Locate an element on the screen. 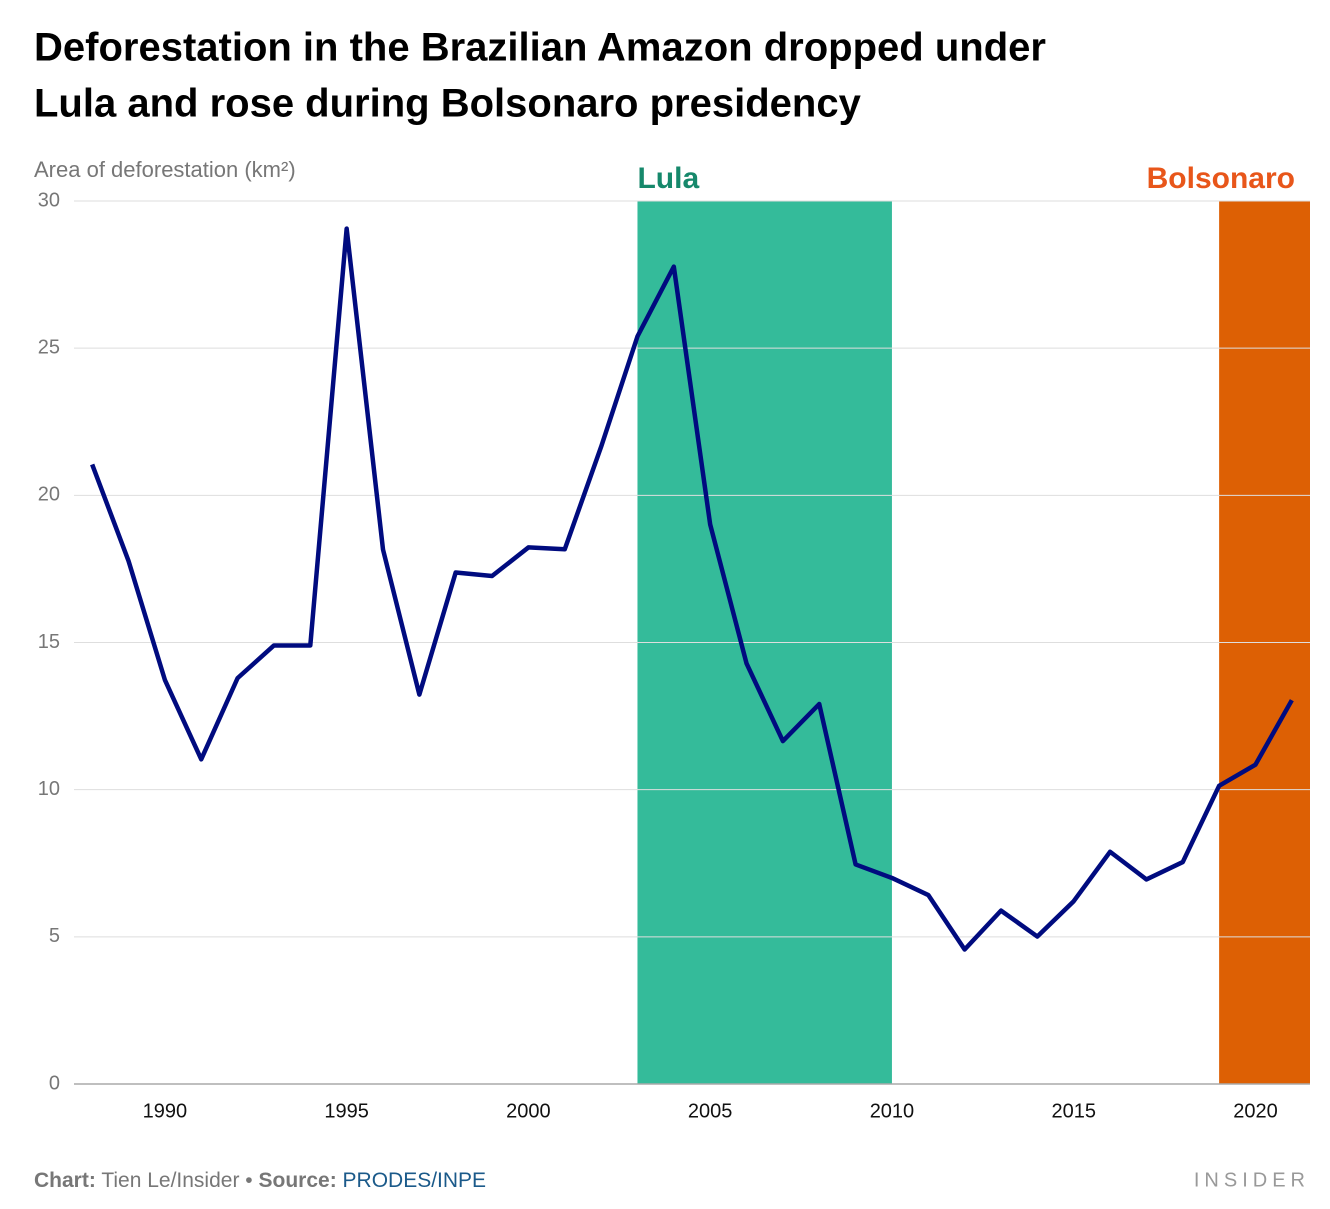 The width and height of the screenshot is (1330, 1209). y-tick-label: 0 is located at coordinates (54, 1083).